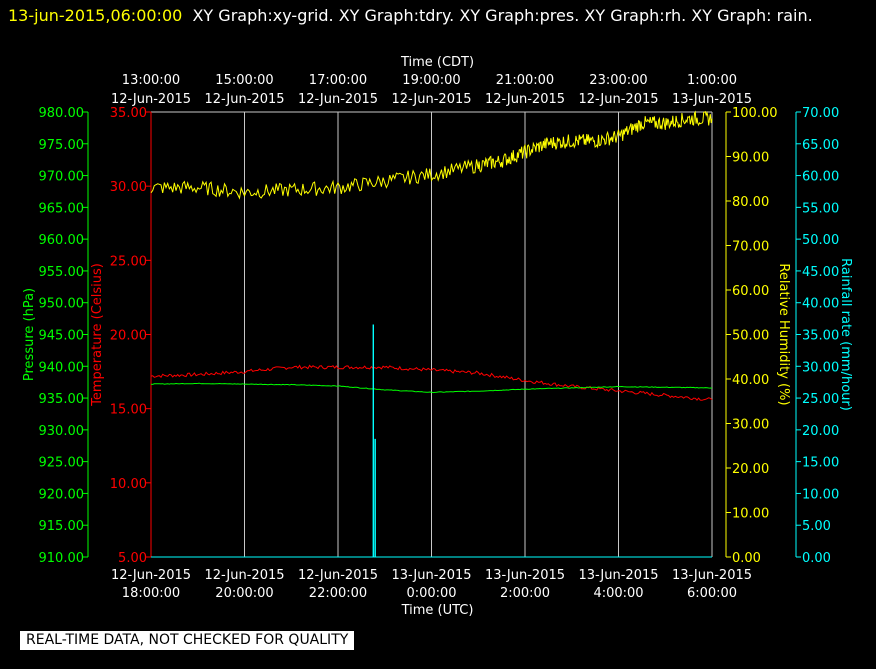  What do you see at coordinates (128, 336) in the screenshot?
I see `temperature-tick-label: 20.00` at bounding box center [128, 336].